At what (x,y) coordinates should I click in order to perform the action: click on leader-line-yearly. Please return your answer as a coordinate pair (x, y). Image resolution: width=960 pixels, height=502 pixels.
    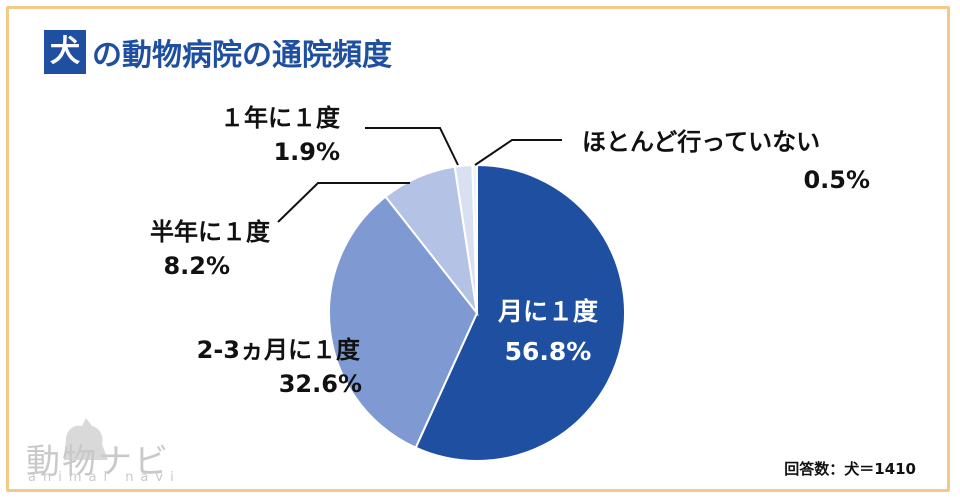
    Looking at the image, I should click on (412, 146).